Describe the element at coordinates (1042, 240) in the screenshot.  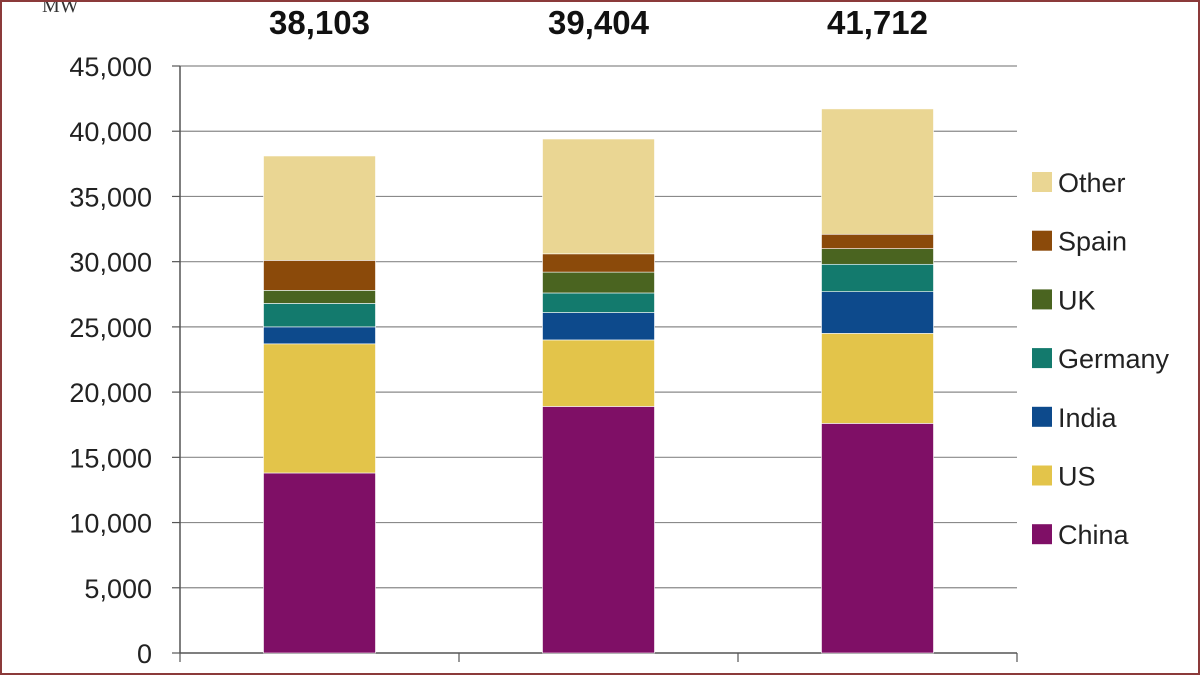
I see `legend-swatch-spain` at that location.